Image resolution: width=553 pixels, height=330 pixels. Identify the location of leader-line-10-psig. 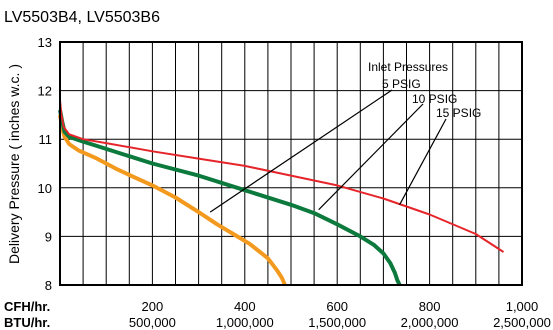
(371, 157).